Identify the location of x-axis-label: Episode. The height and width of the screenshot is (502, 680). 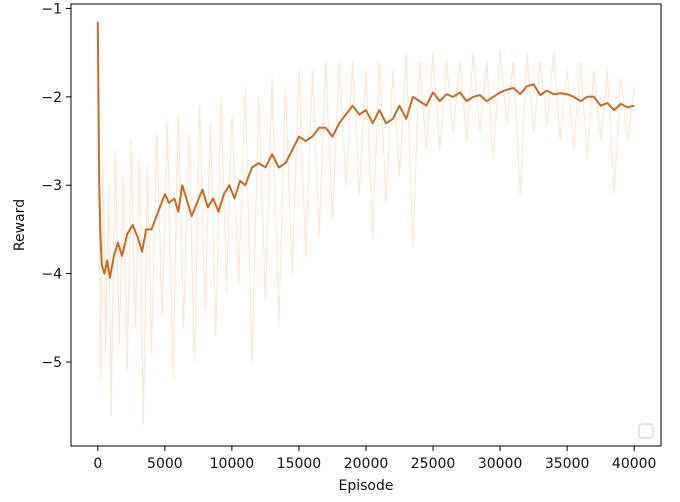
(366, 486).